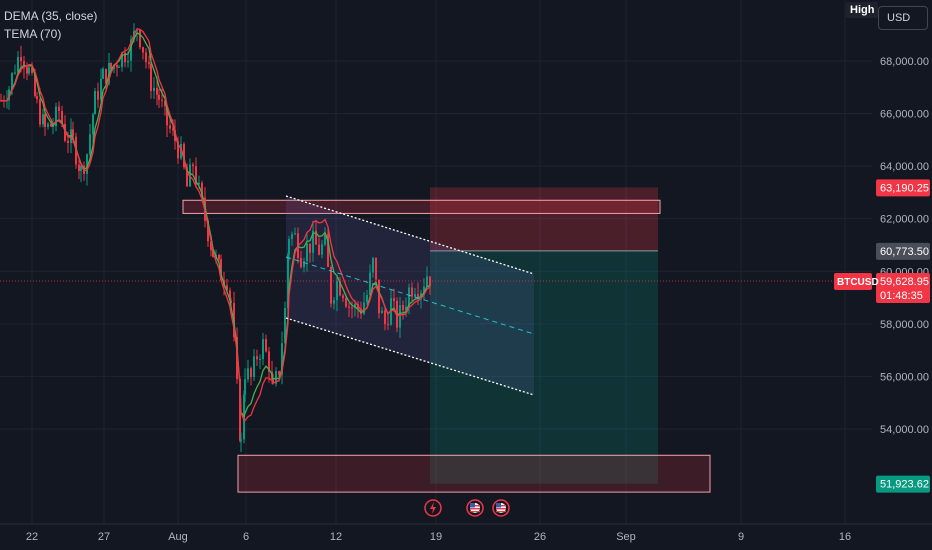 The image size is (932, 550). I want to click on time-tick-label: 27, so click(104, 537).